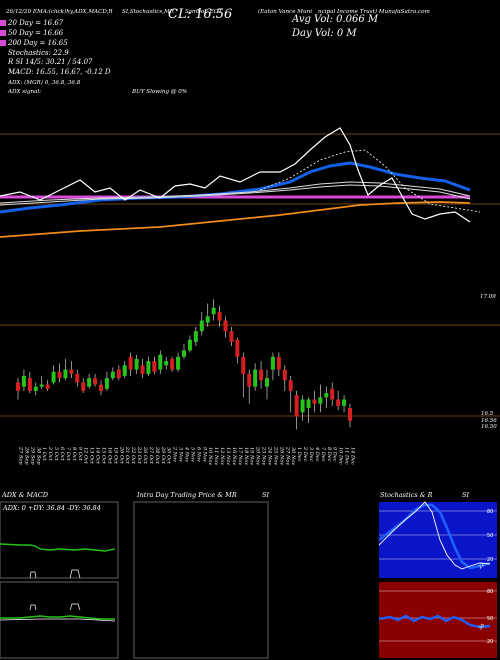  I want to click on header-line1d: ncipal Income Trust) MunafaSutra.com, so click(374, 11).